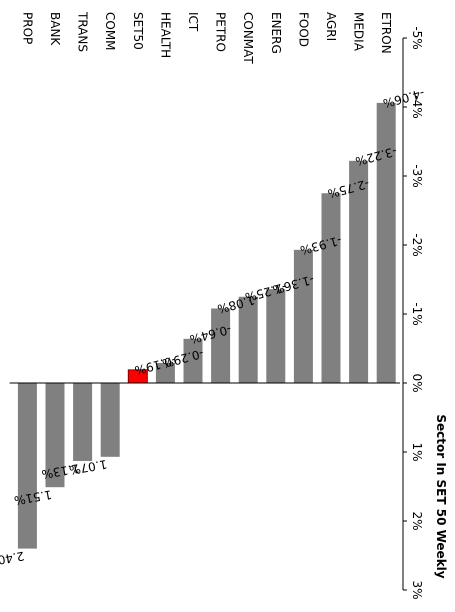  Describe the element at coordinates (417, 244) in the screenshot. I see `axis-tick-label: -2%` at that location.